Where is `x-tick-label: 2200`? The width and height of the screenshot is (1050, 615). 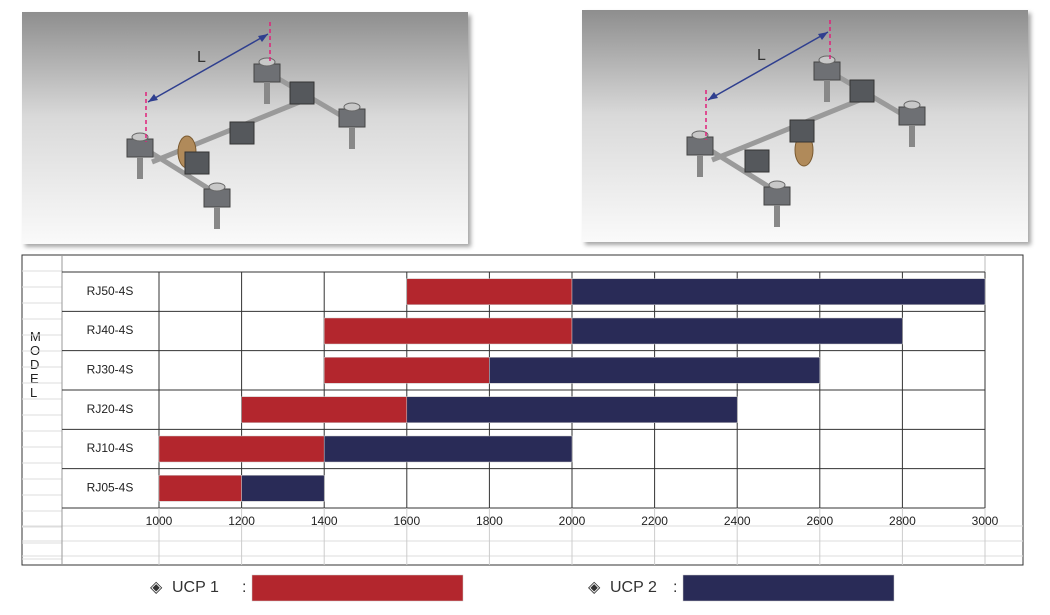 x-tick-label: 2200 is located at coordinates (654, 521).